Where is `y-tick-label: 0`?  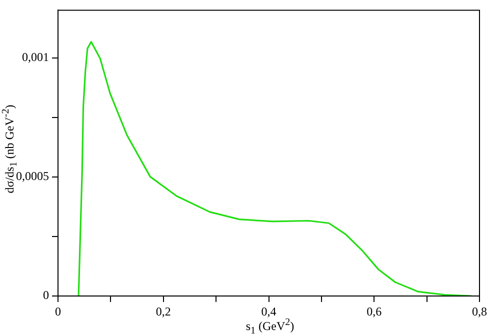 y-tick-label: 0 is located at coordinates (46, 295).